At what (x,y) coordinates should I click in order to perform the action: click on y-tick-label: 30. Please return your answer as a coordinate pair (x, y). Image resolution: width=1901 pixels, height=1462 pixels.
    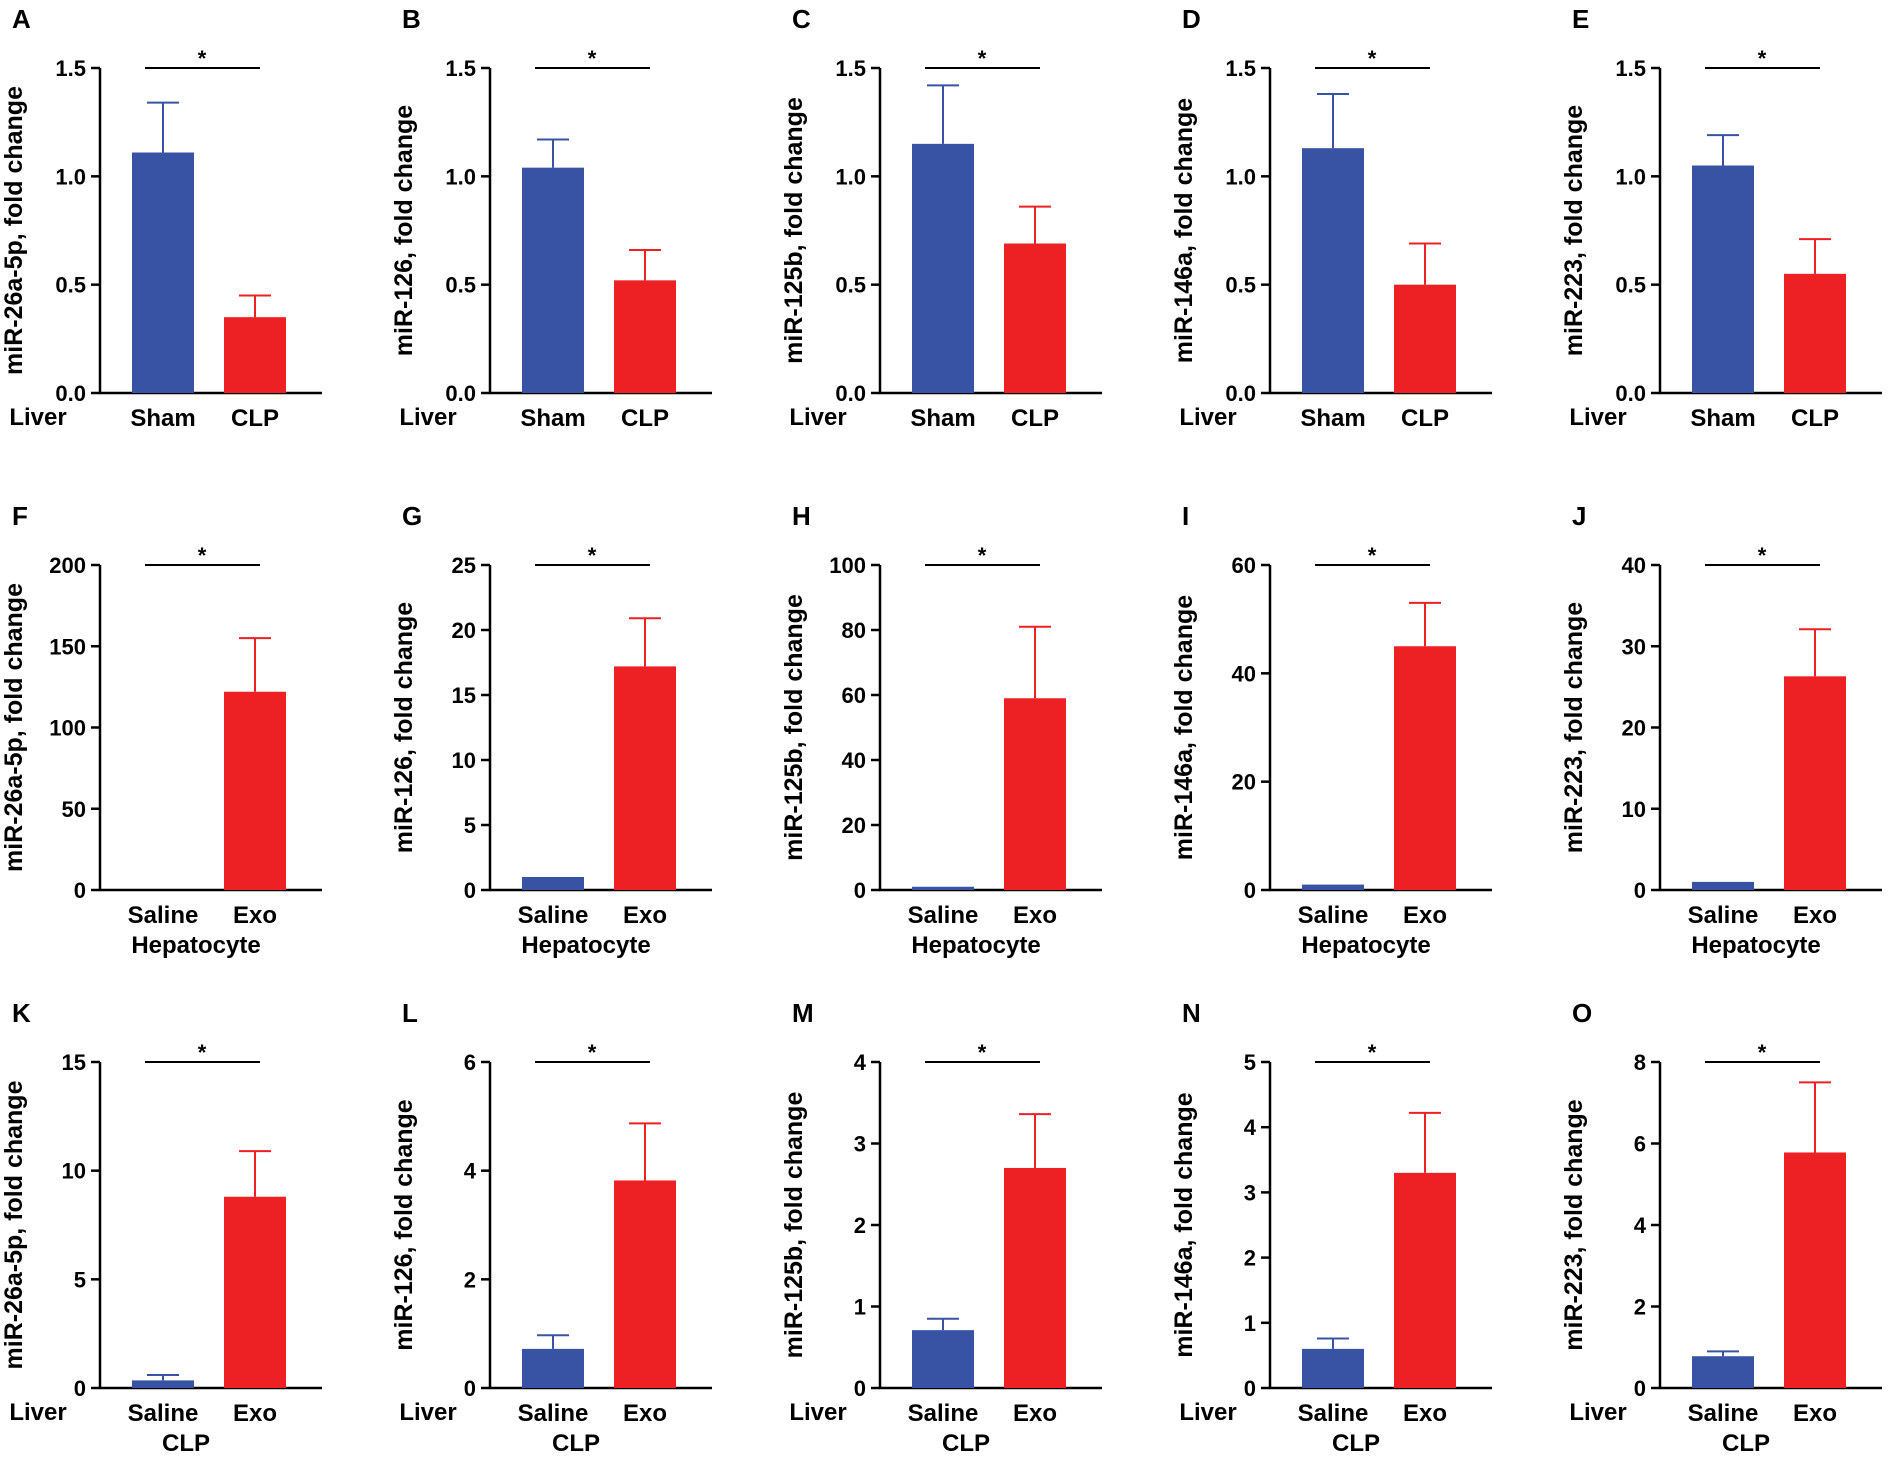
    Looking at the image, I should click on (1634, 646).